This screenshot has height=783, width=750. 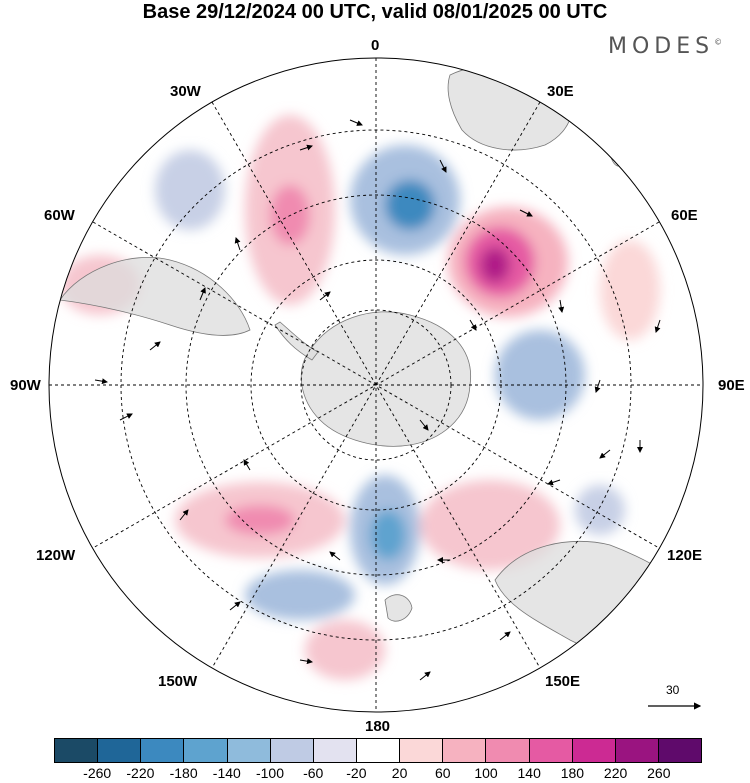 I want to click on lon-label-120e: 120E, so click(x=685, y=555).